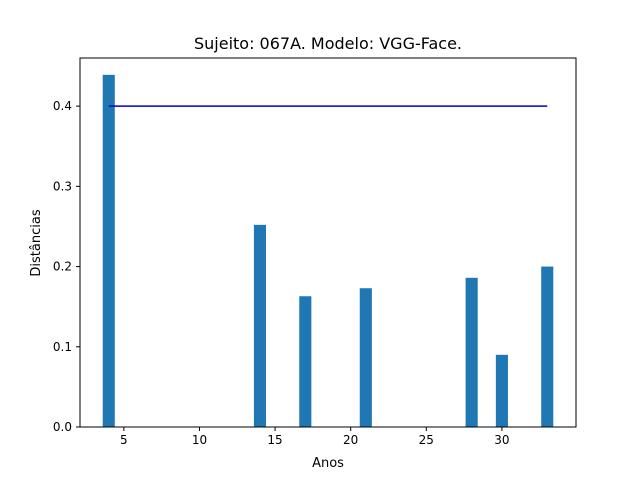 Image resolution: width=640 pixels, height=480 pixels. Describe the element at coordinates (350, 440) in the screenshot. I see `x-tick-label: 20` at that location.